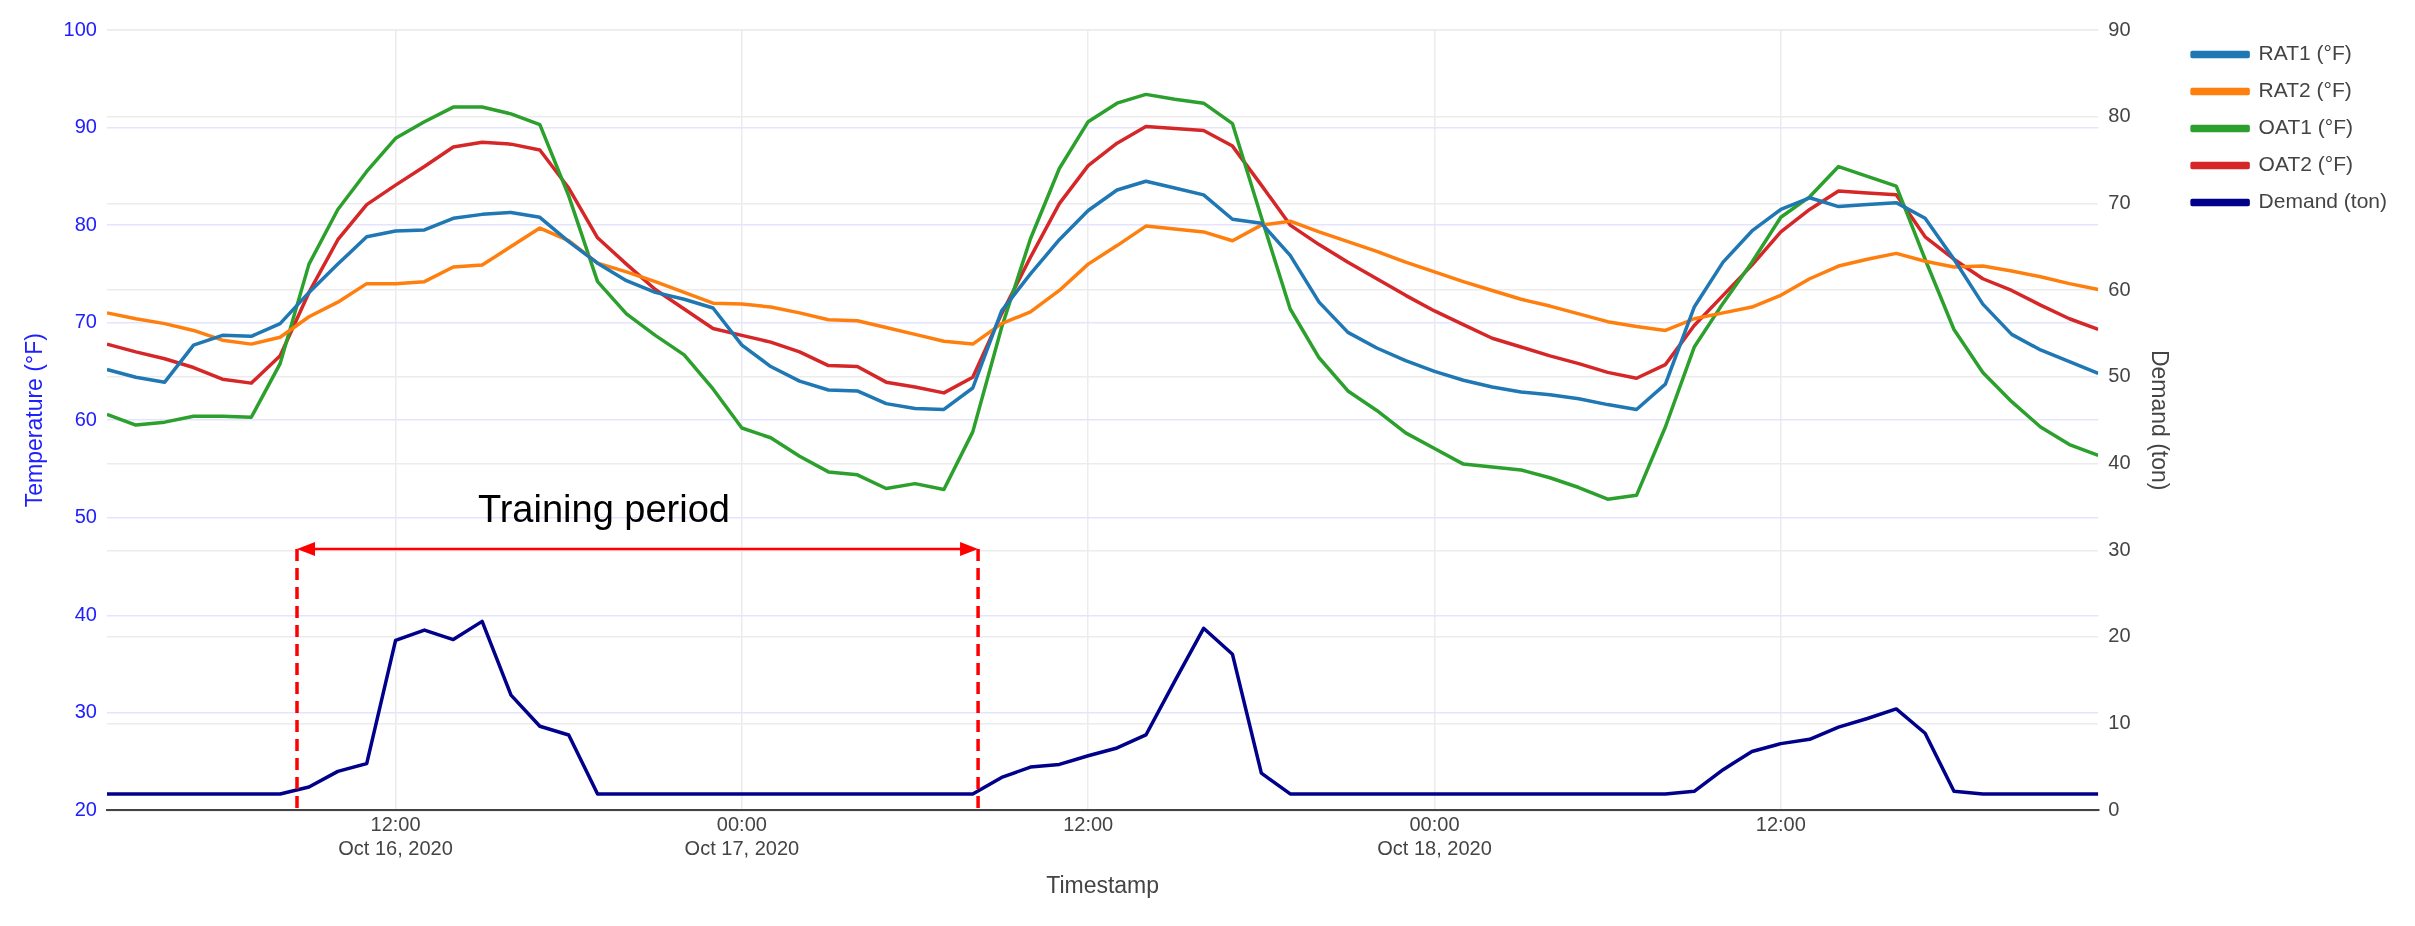  What do you see at coordinates (2119, 201) in the screenshot?
I see `y2-tick-label: 70` at bounding box center [2119, 201].